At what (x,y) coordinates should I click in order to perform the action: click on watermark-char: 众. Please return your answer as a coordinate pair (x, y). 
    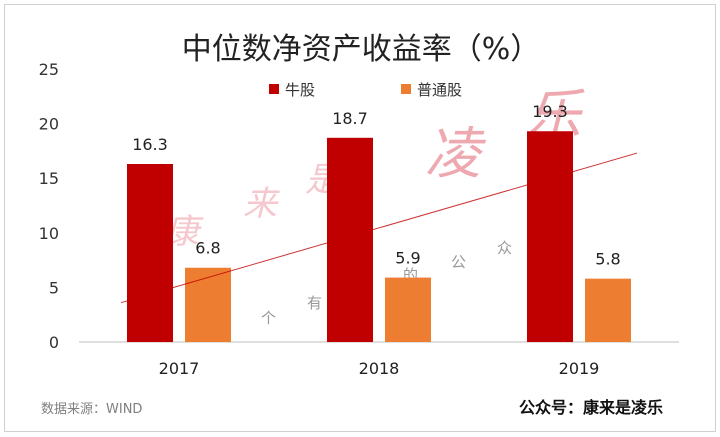
    Looking at the image, I should click on (504, 248).